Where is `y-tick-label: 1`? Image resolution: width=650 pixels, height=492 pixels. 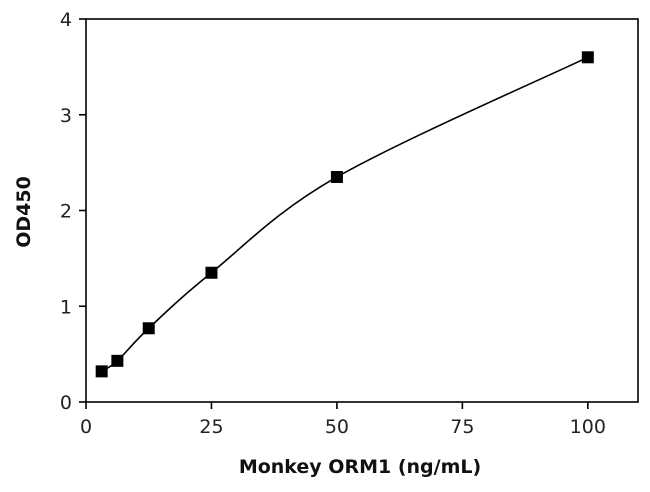 y-tick-label: 1 is located at coordinates (66, 307).